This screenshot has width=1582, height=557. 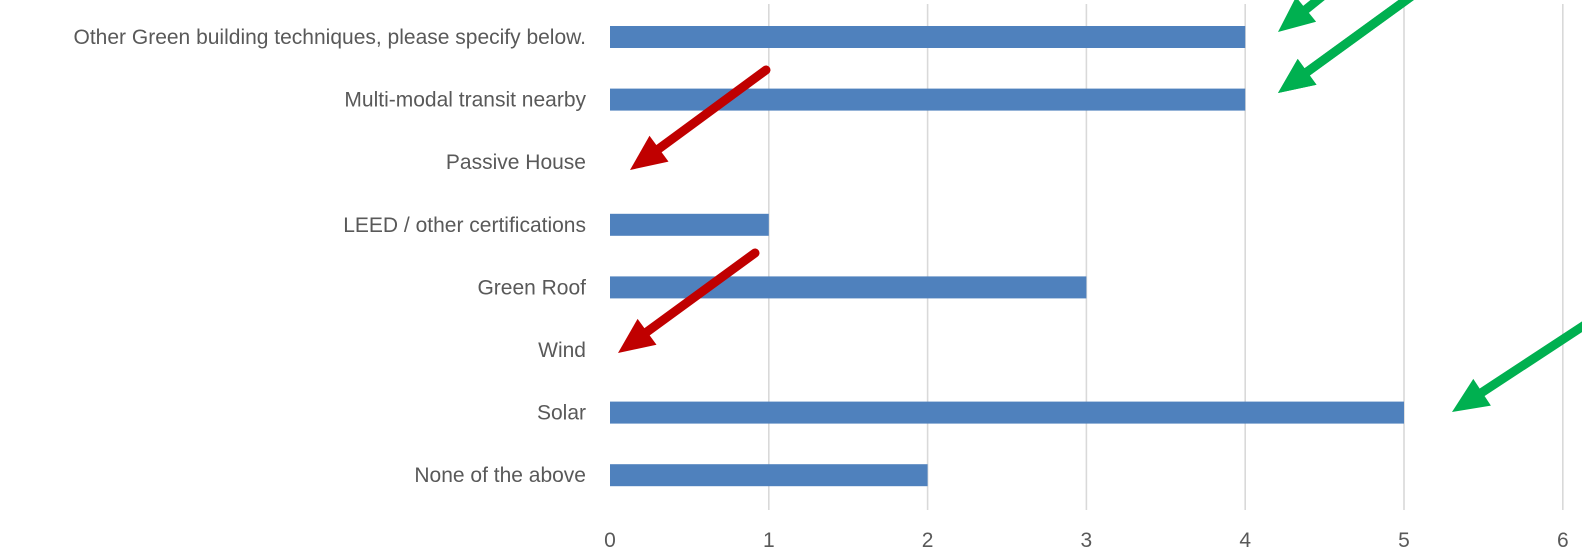 I want to click on category-label: Wind, so click(x=562, y=350).